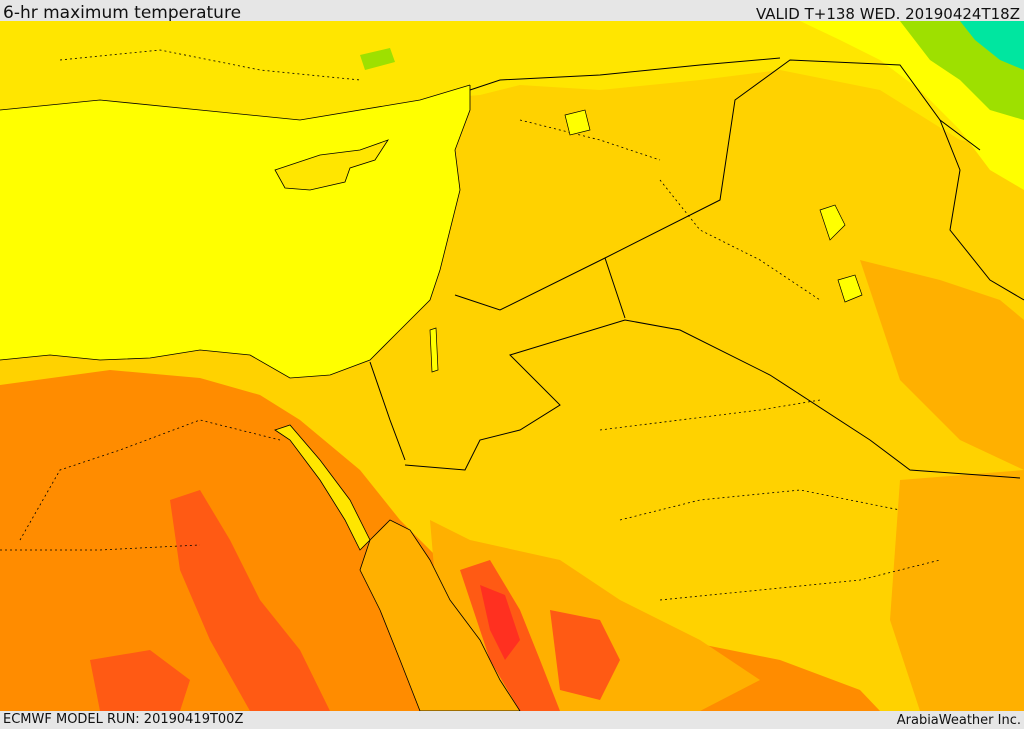 The image size is (1024, 729). I want to click on red-sea, so click(440, 615).